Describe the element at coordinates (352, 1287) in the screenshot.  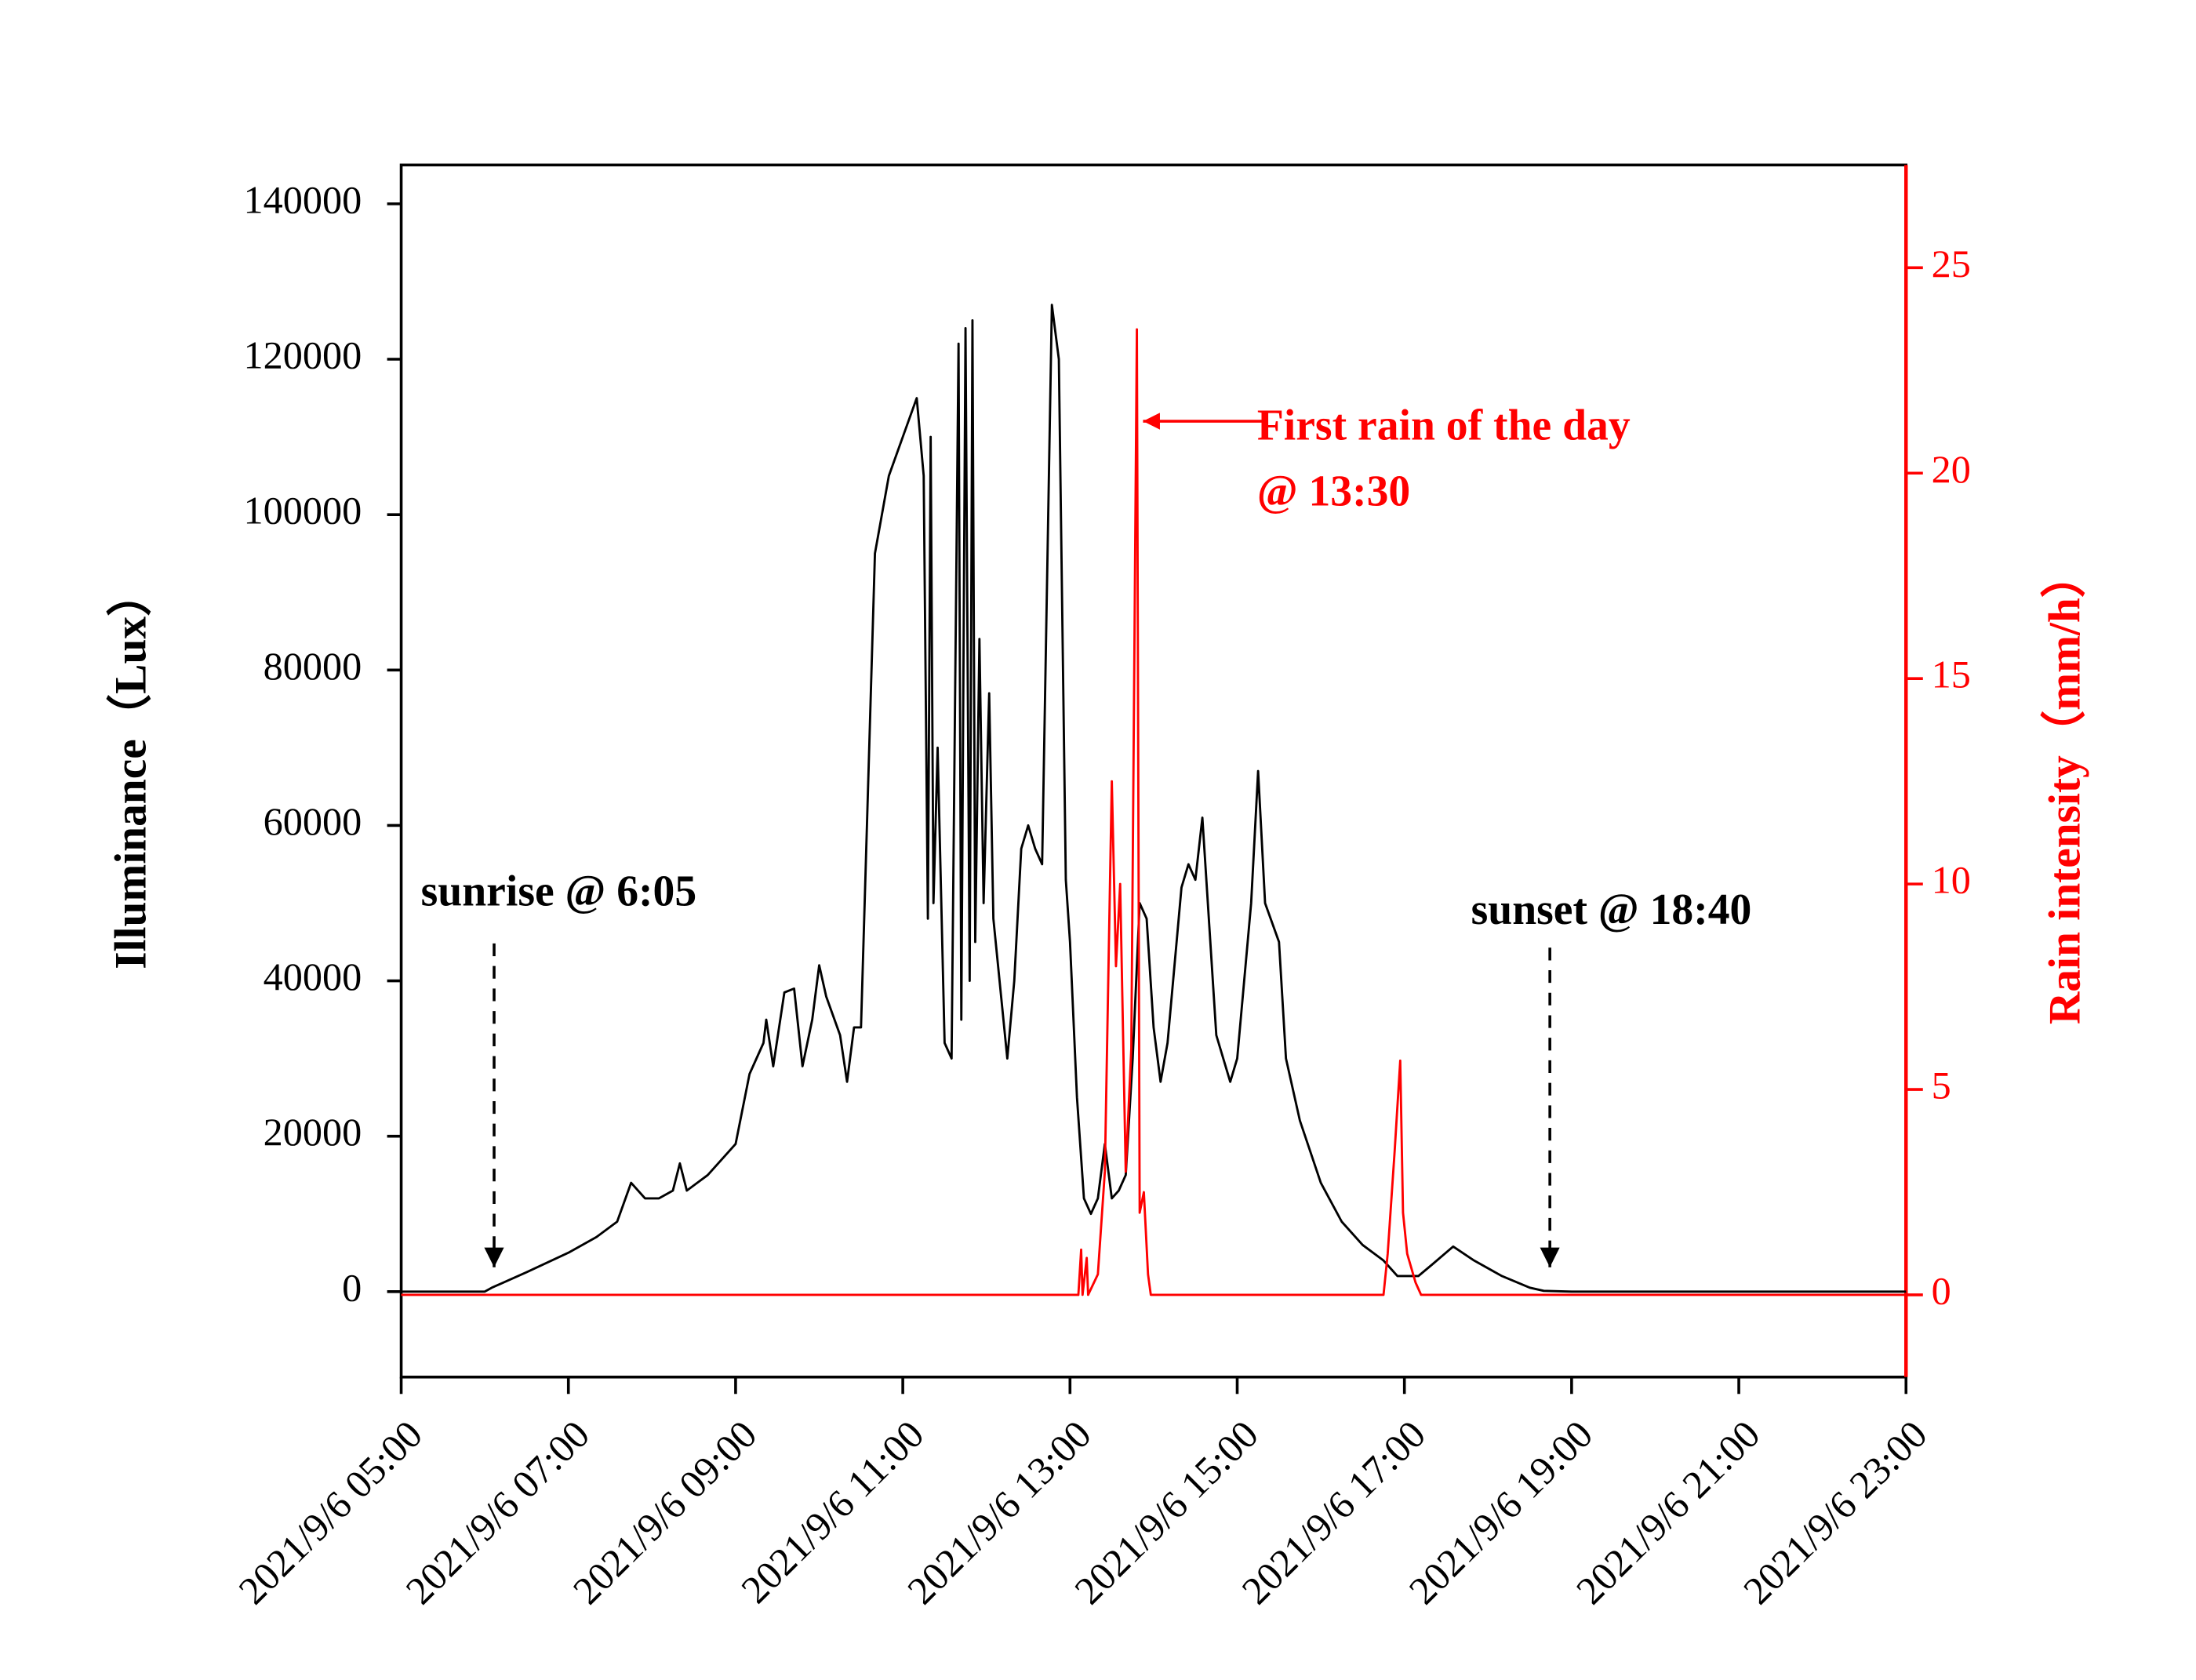
I see `y-tick-label: 0` at that location.